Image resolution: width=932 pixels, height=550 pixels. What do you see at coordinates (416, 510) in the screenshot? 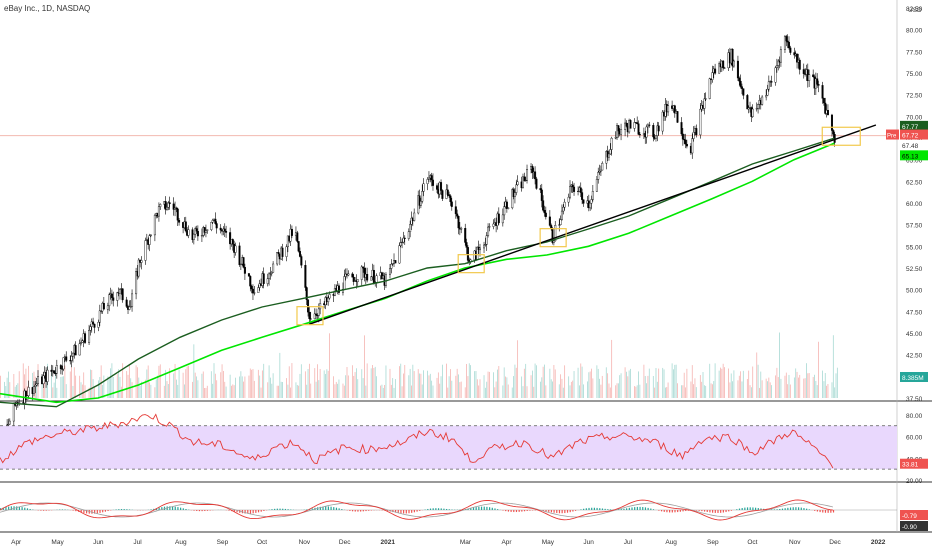
I see `macd-line` at bounding box center [416, 510].